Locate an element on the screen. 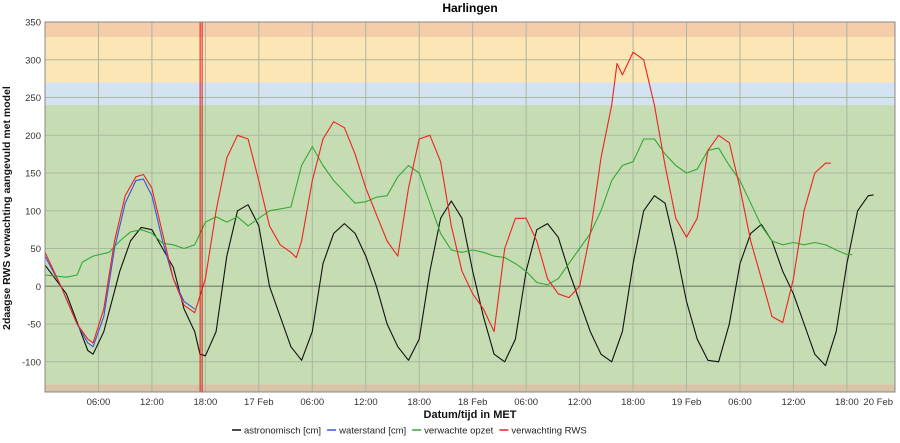  legend-label: verwachte opzet is located at coordinates (459, 431).